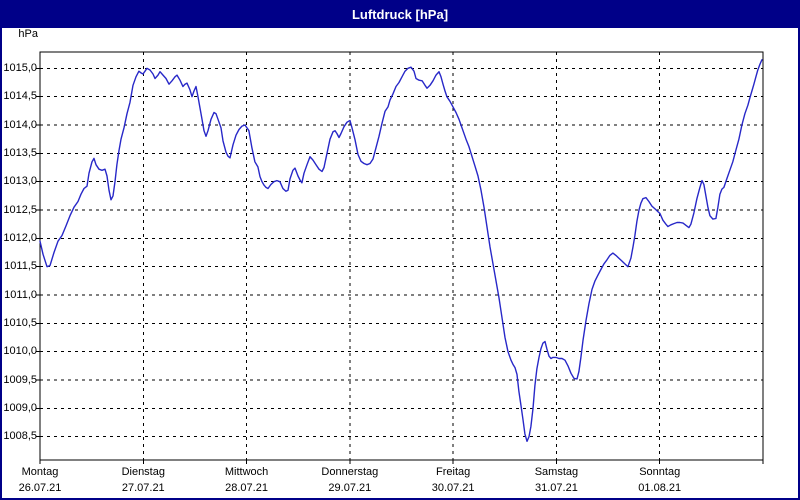  Describe the element at coordinates (453, 472) in the screenshot. I see `day-name-label: Freitag` at that location.